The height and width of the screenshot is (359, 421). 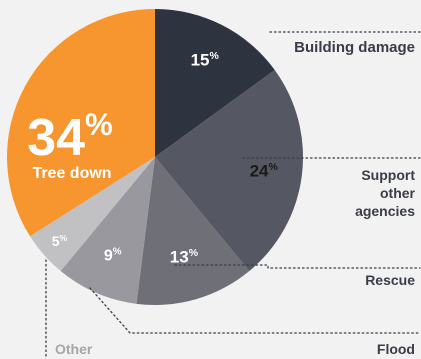 I want to click on pie-slice-other, so click(x=92, y=214).